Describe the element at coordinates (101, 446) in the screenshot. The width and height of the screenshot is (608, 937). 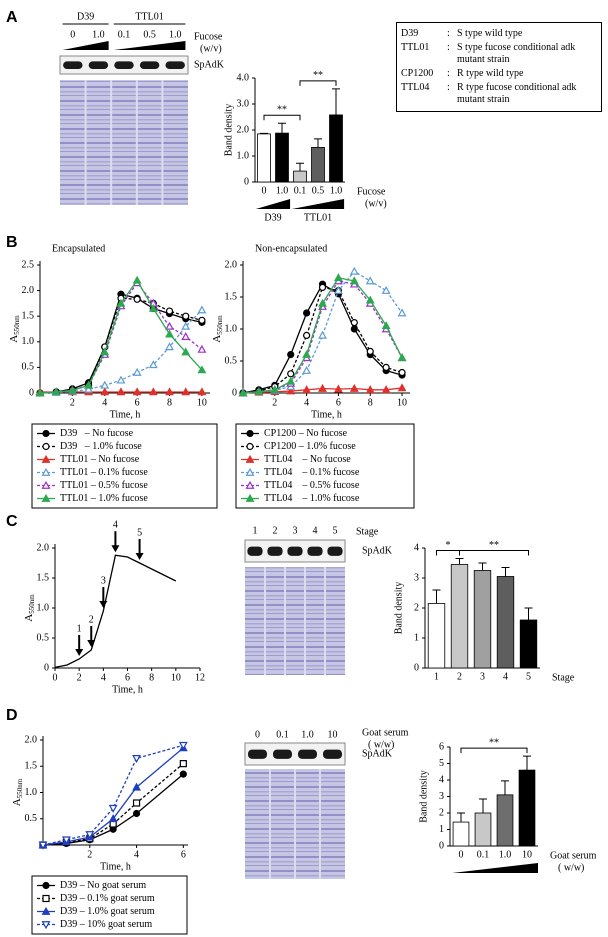
I see `legend-label: D39 – 1.0% fucose` at that location.